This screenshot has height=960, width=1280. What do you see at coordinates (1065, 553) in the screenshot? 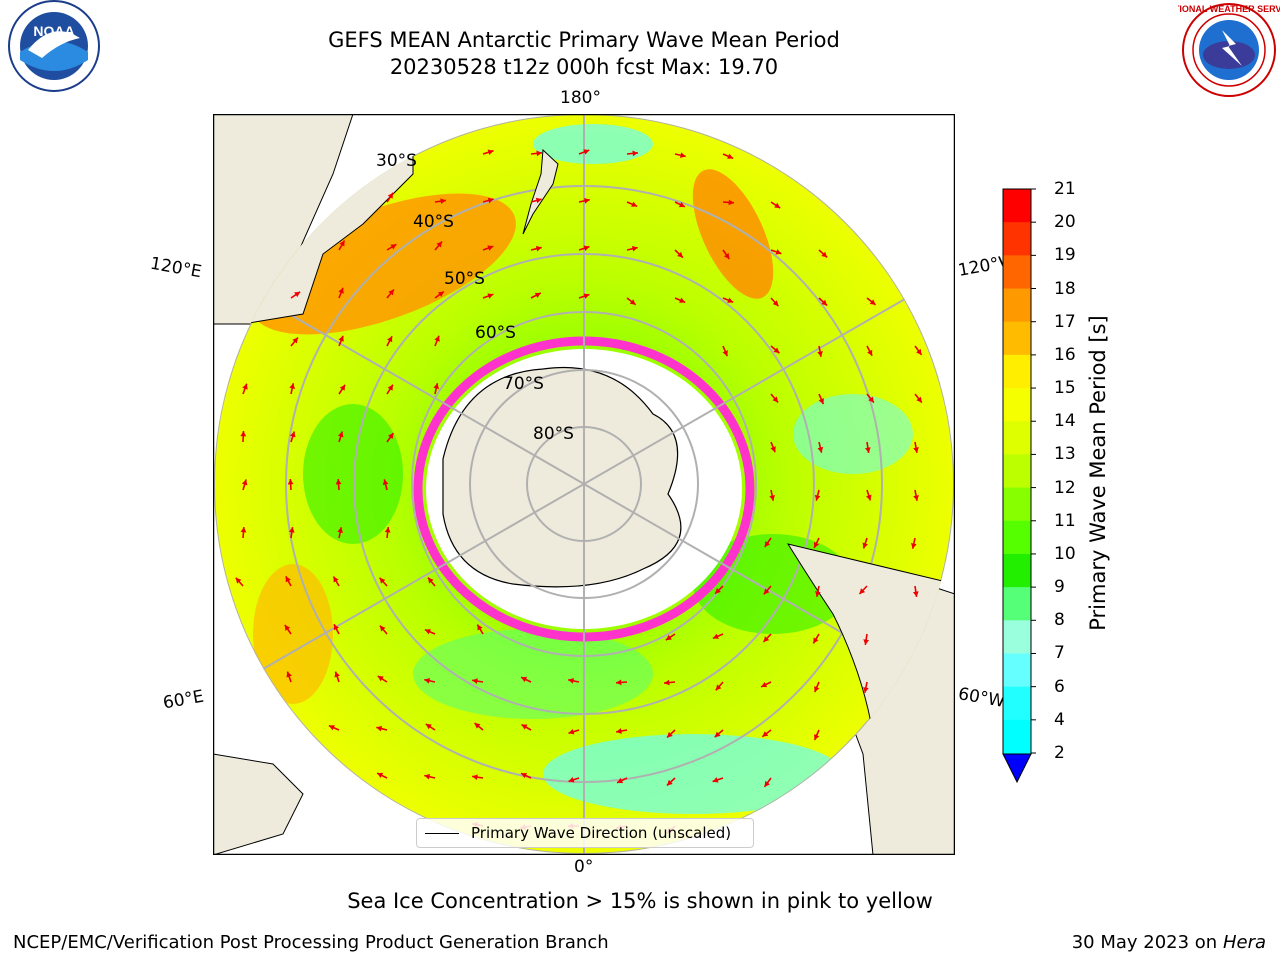
I see `colorbar-tick-label: 10` at bounding box center [1065, 553].